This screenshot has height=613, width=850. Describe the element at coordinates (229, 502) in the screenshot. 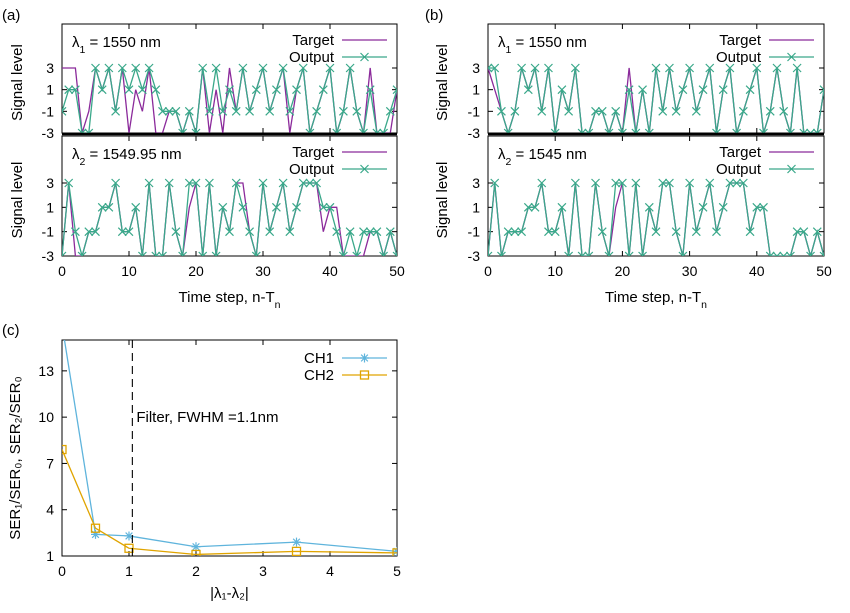

I see `series-line-ch2` at that location.